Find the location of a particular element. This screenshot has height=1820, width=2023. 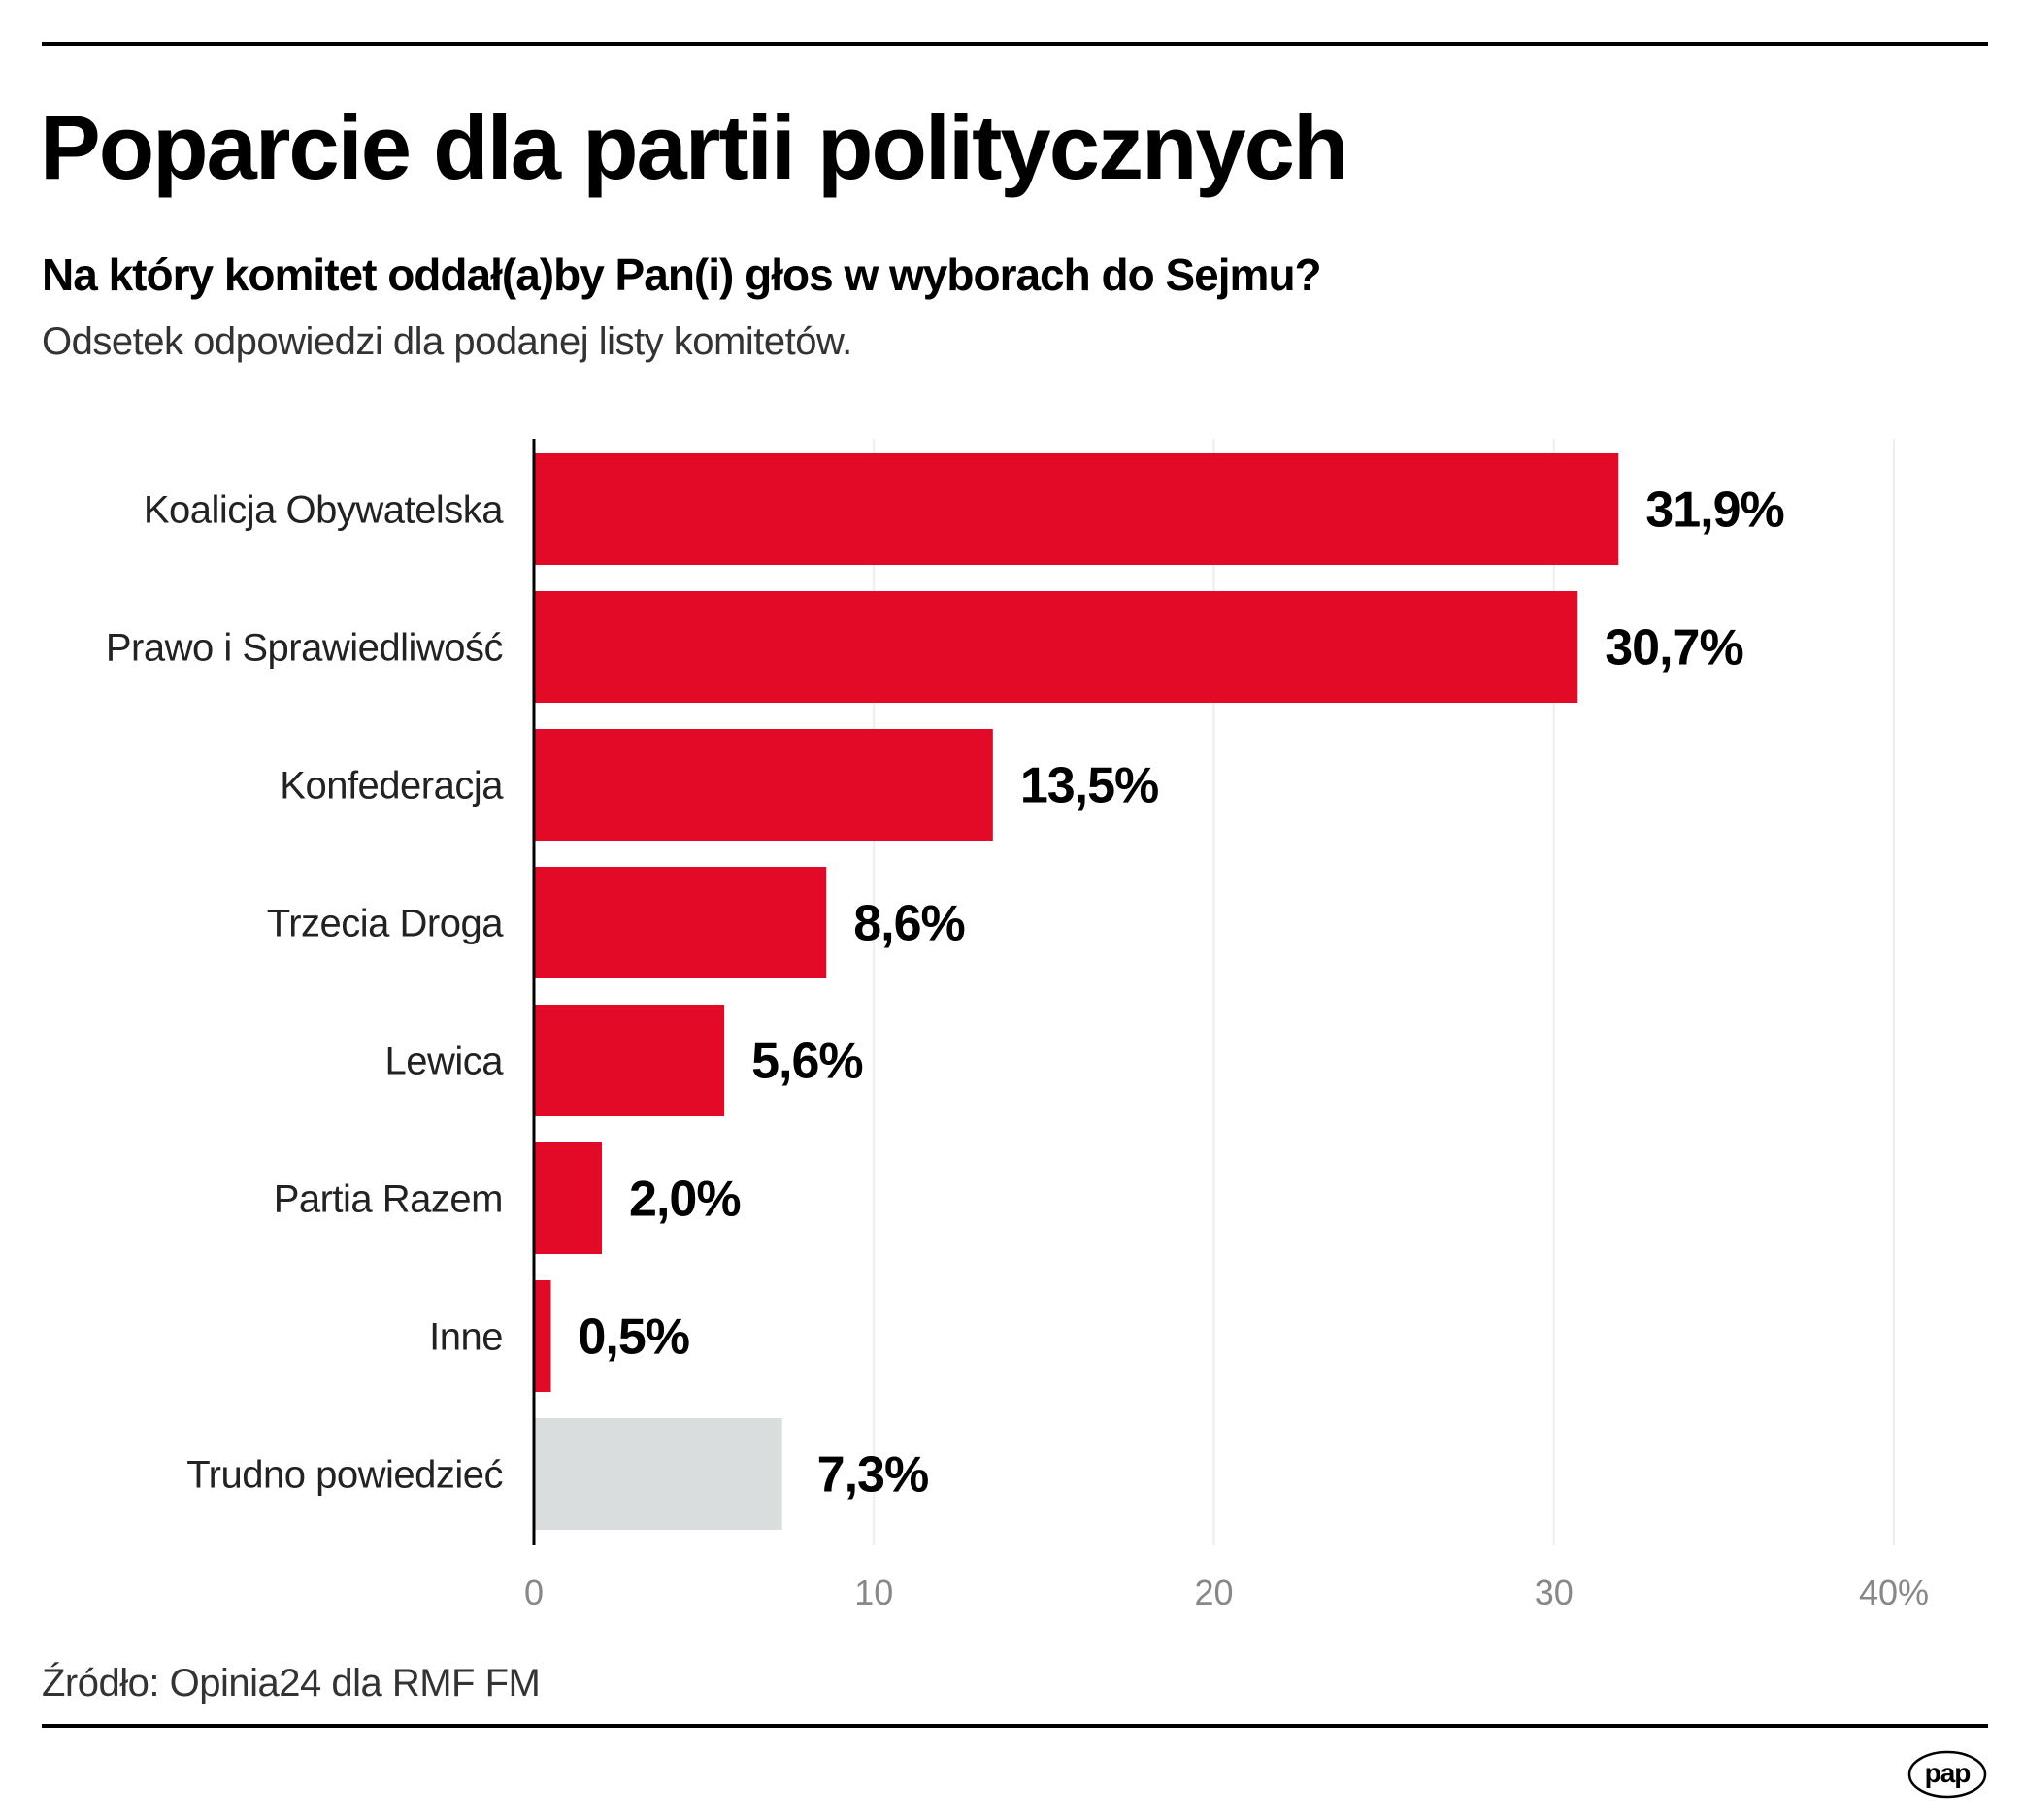

value-label: 0,5% is located at coordinates (634, 1337).